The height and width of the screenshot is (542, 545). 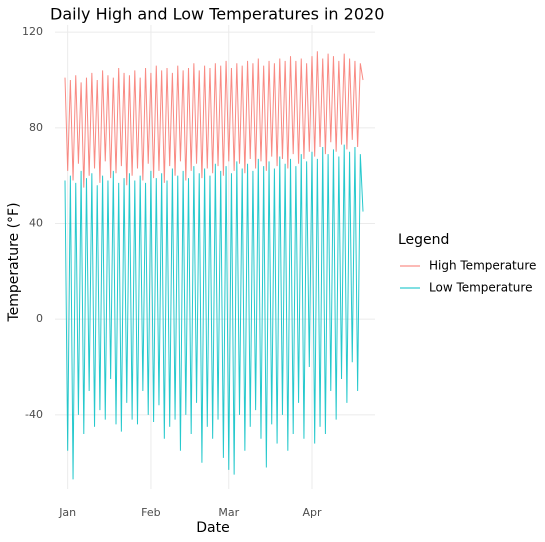 What do you see at coordinates (67, 512) in the screenshot?
I see `x-tick-label: Jan` at bounding box center [67, 512].